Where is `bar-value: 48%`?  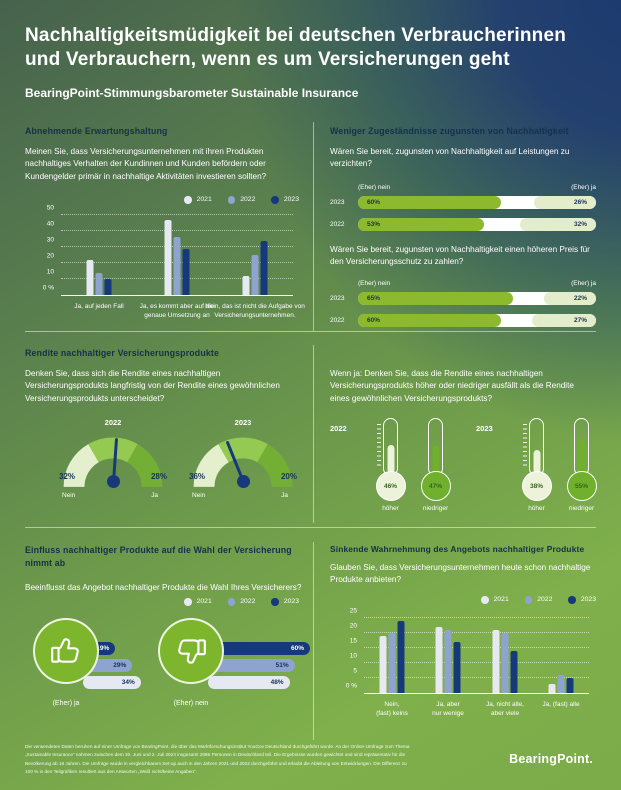 bar-value: 48% is located at coordinates (277, 682).